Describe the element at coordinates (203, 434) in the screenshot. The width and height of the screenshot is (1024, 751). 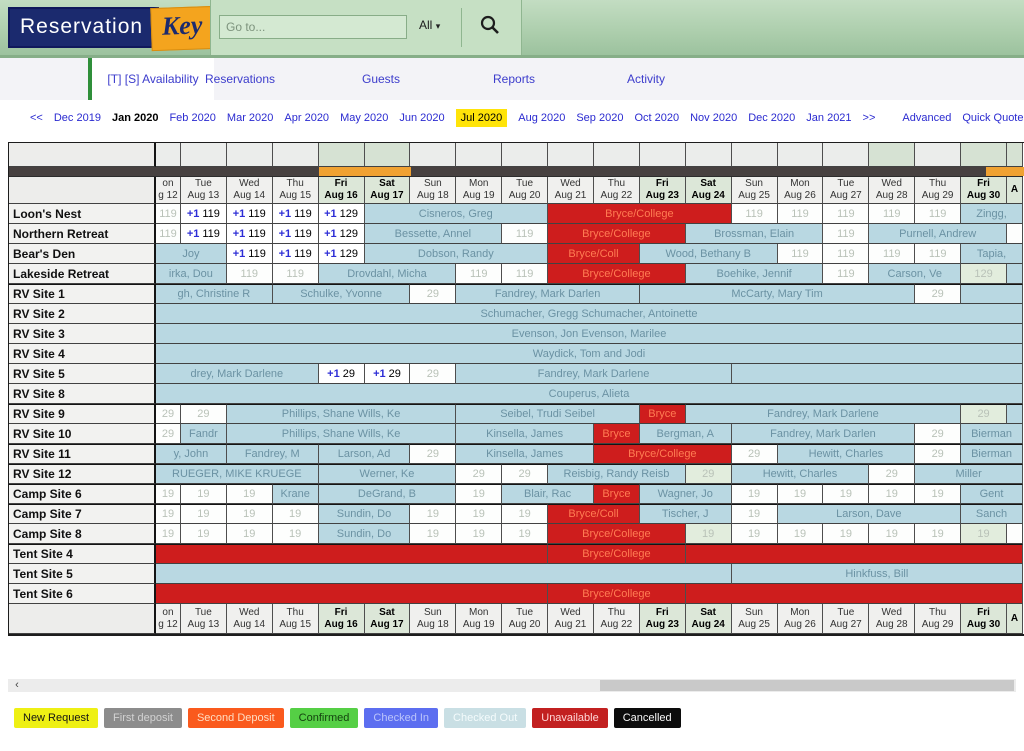
I see `reservation-cell: Fandr` at that location.